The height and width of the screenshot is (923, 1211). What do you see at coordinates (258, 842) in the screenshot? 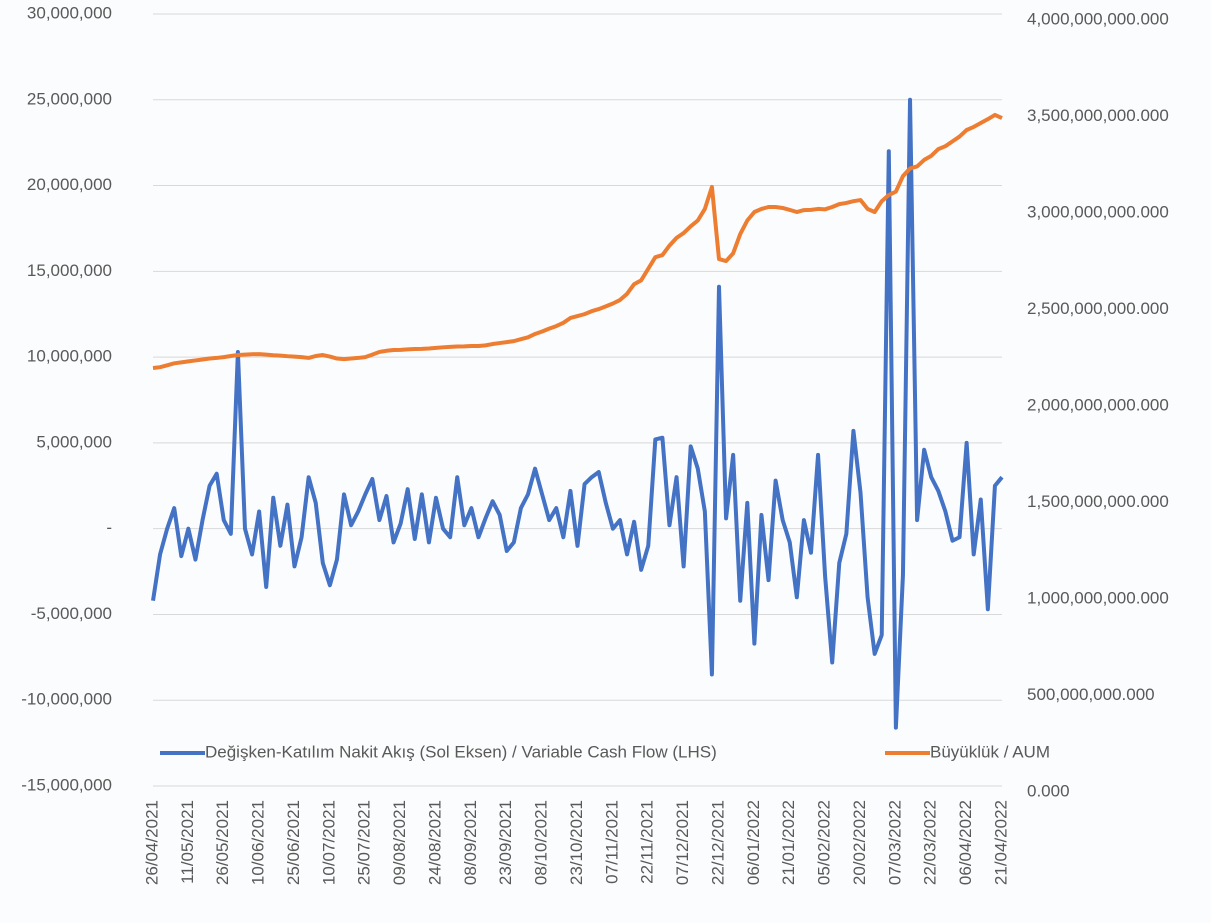
I see `x-tick-label: 10/06/2021` at bounding box center [258, 842].